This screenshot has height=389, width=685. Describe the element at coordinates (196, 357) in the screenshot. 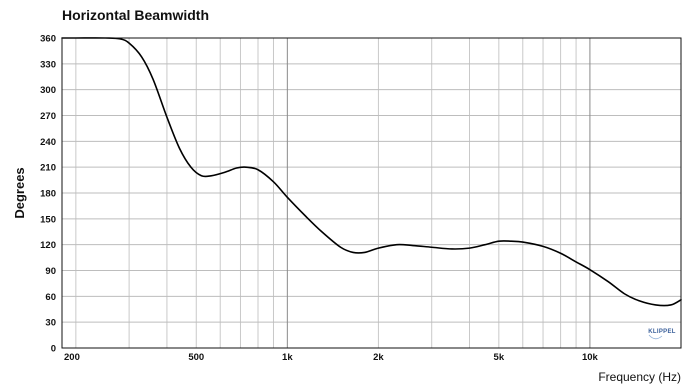

I see `x-tick-label: 500` at that location.